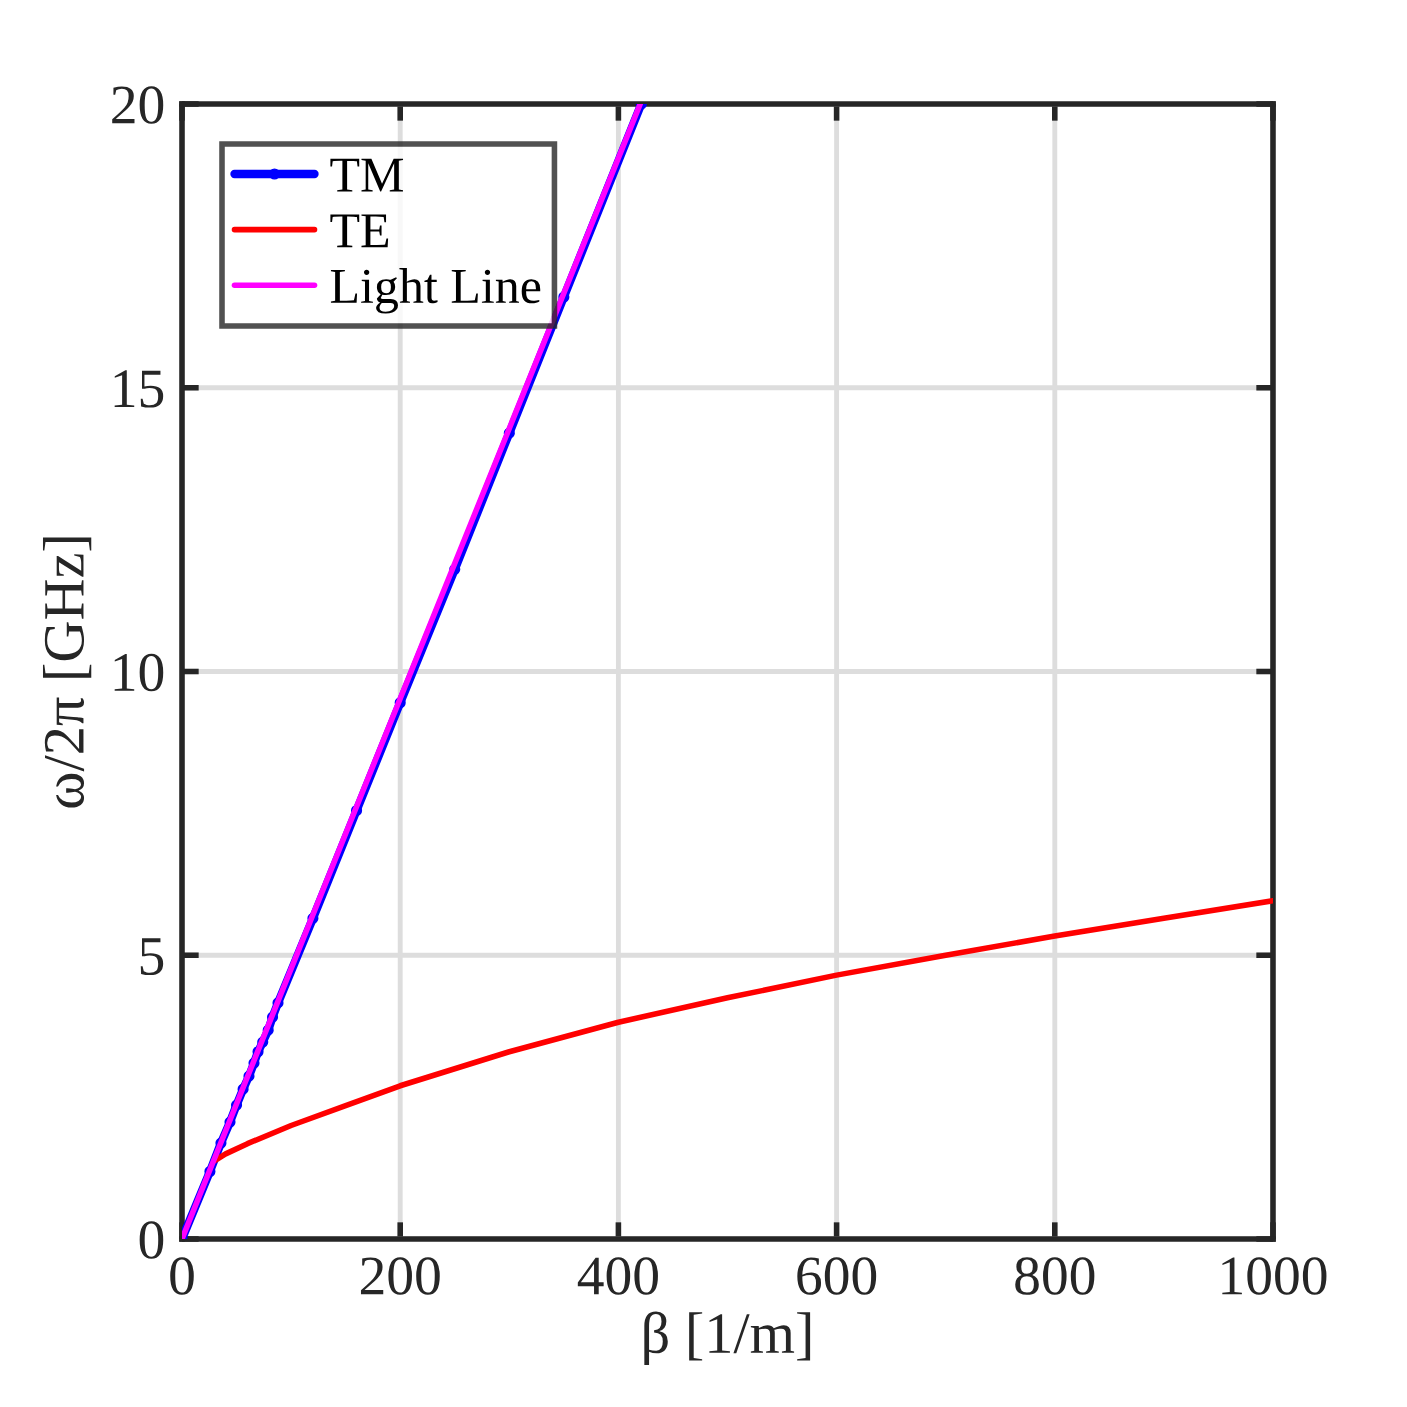  Describe the element at coordinates (727, 1338) in the screenshot. I see `x-axis-title: β [1/m]` at that location.